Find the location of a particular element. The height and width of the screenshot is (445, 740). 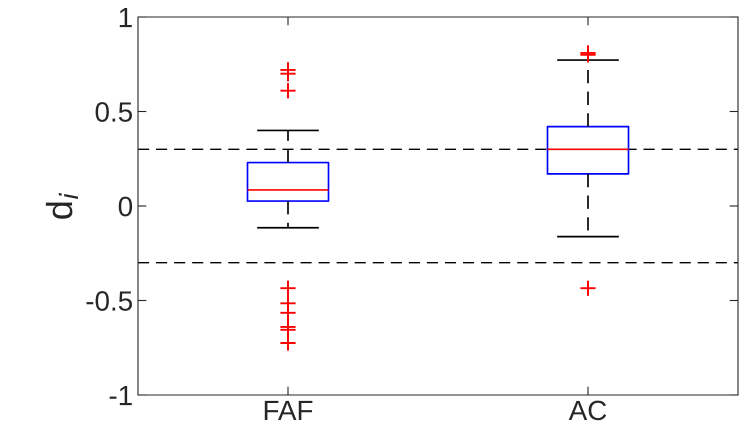

y-tick-label: -0.5 is located at coordinates (109, 301).